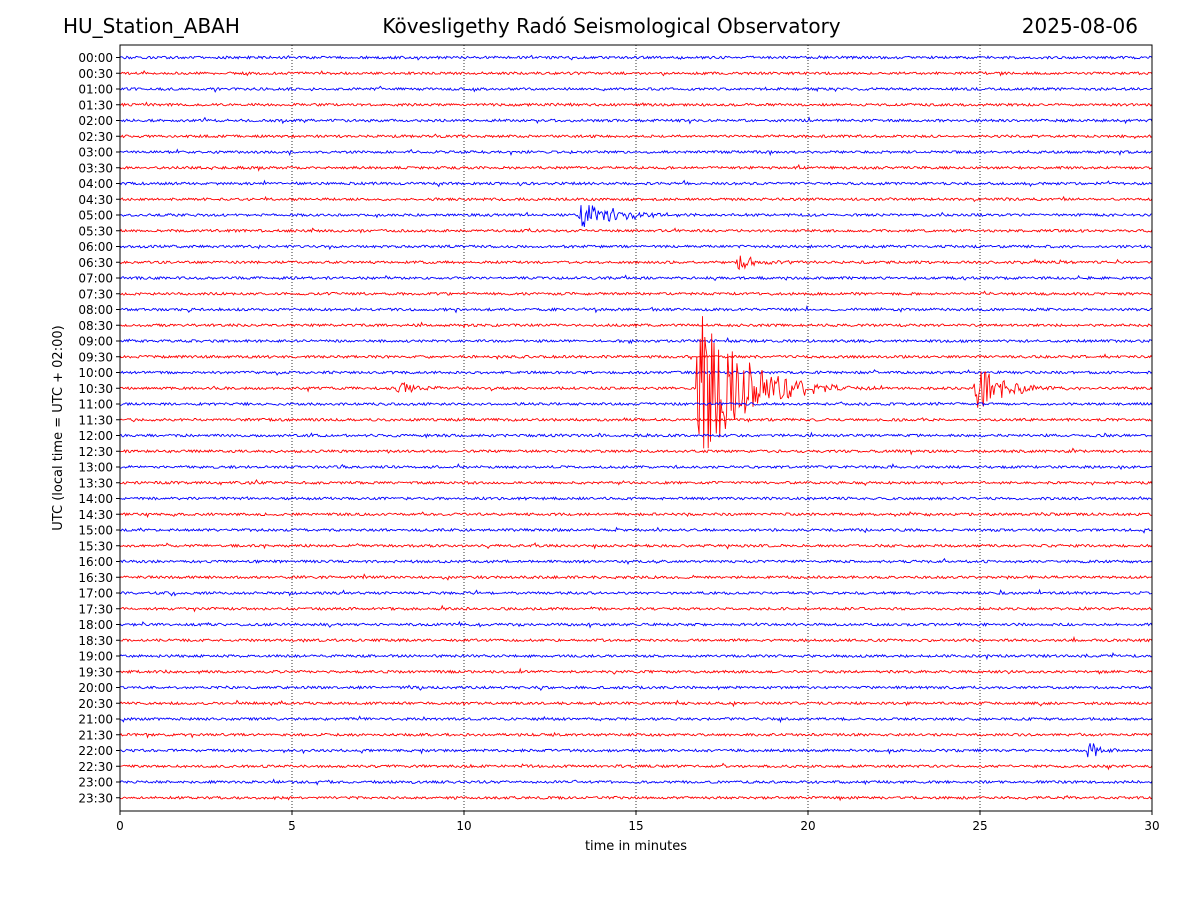 The height and width of the screenshot is (900, 1200). What do you see at coordinates (95, 594) in the screenshot?
I see `y-tick-label: 17:00` at bounding box center [95, 594].